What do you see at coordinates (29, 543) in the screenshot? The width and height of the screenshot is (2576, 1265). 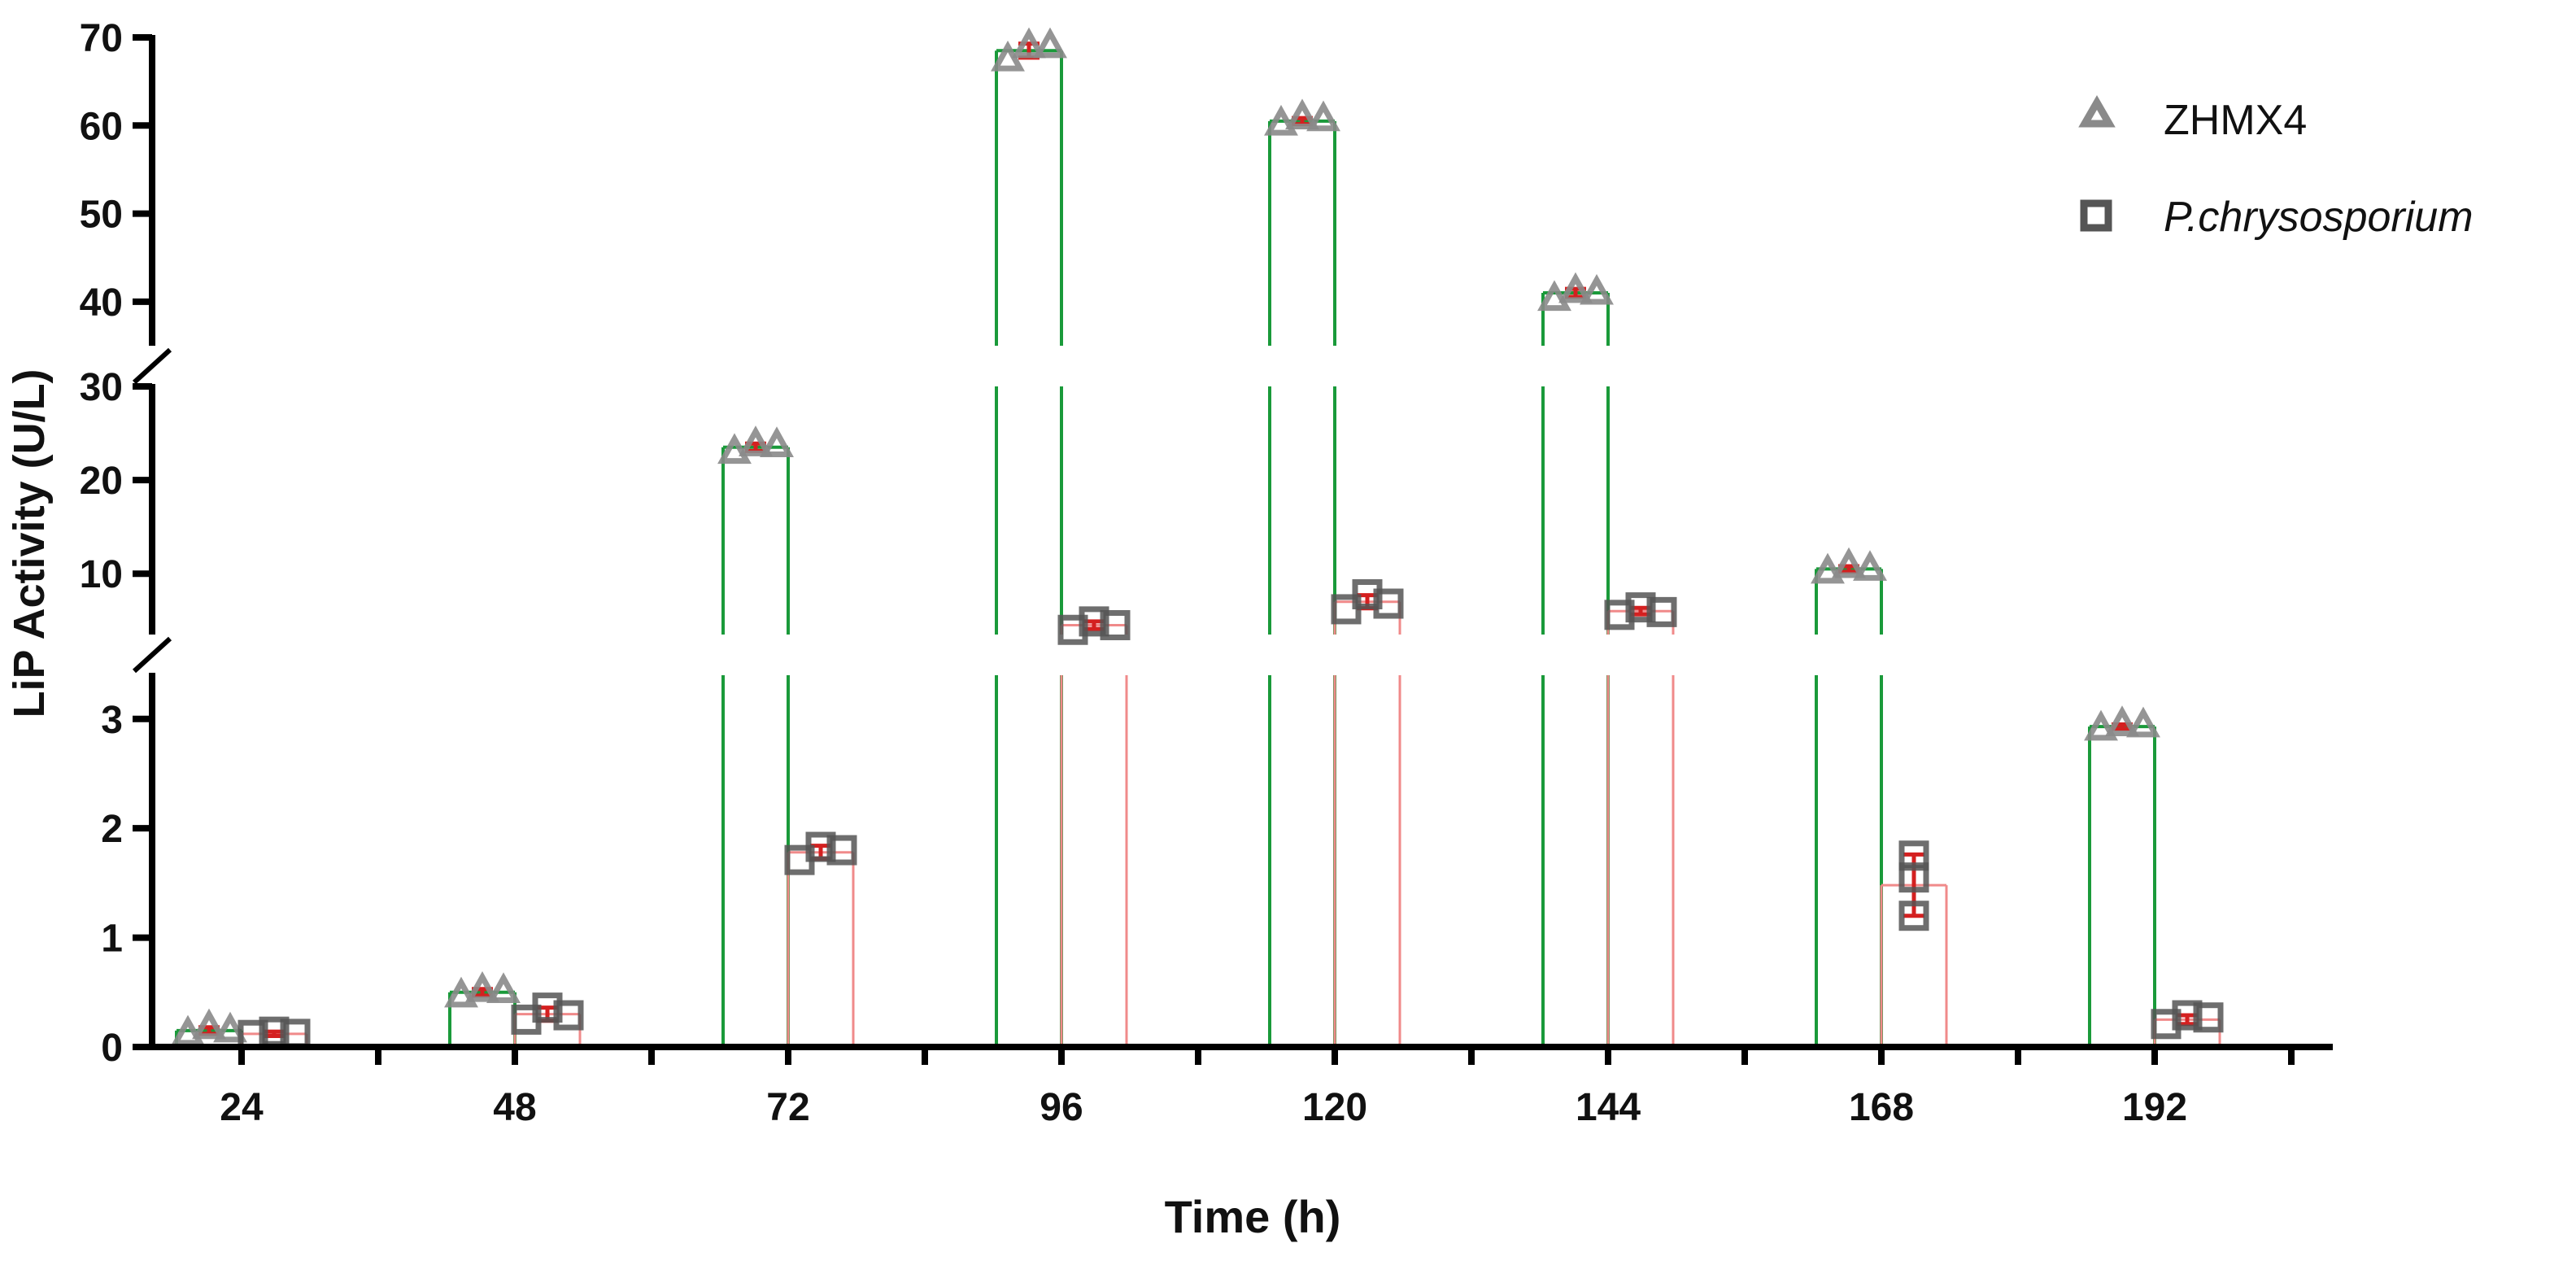 I see `y-axis-title: LiP Activity (U/L)` at bounding box center [29, 543].